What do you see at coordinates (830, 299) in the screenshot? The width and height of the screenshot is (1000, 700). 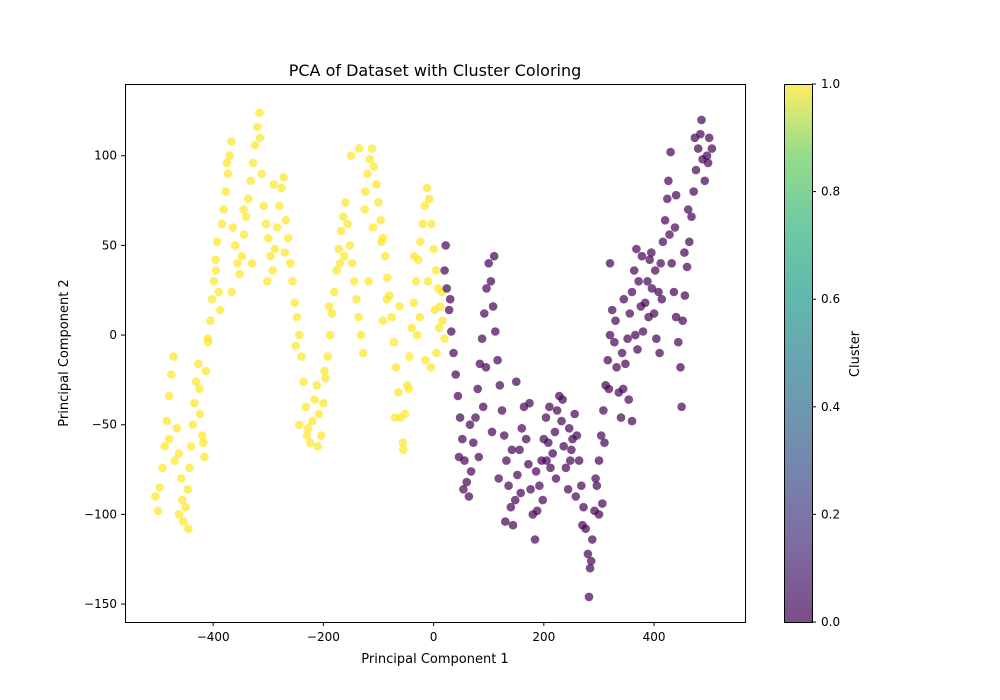 I see `colorbar-tick-label: 0.6` at bounding box center [830, 299].